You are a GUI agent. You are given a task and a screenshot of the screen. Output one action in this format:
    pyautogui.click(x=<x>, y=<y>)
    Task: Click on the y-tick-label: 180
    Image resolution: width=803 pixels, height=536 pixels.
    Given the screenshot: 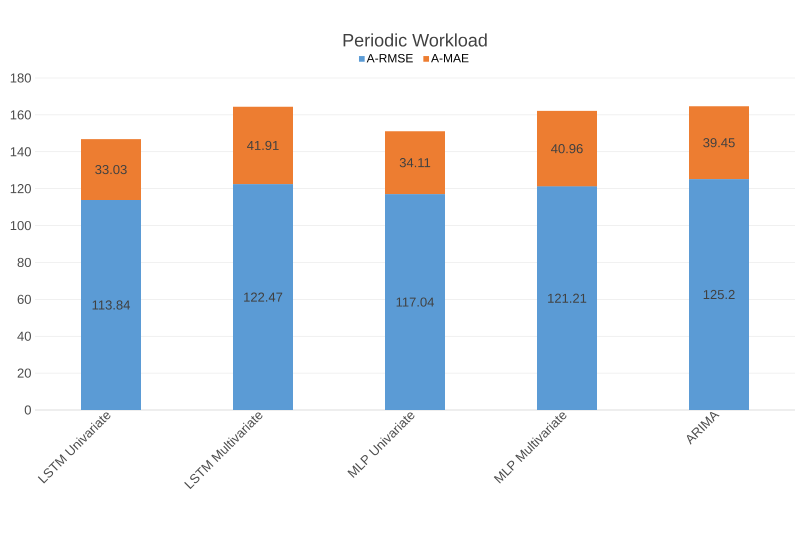 What is the action you would take?
    pyautogui.click(x=20, y=78)
    